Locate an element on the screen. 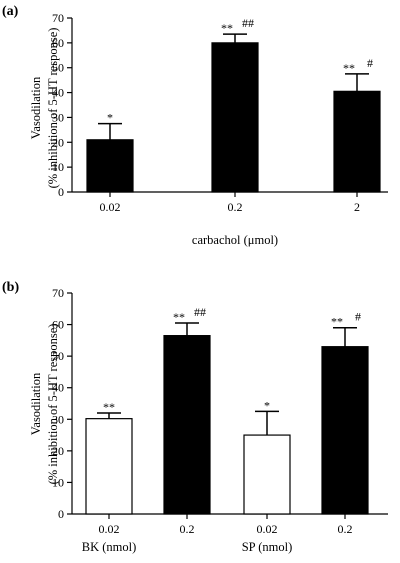  group-label: SP (nmol) is located at coordinates (267, 547).